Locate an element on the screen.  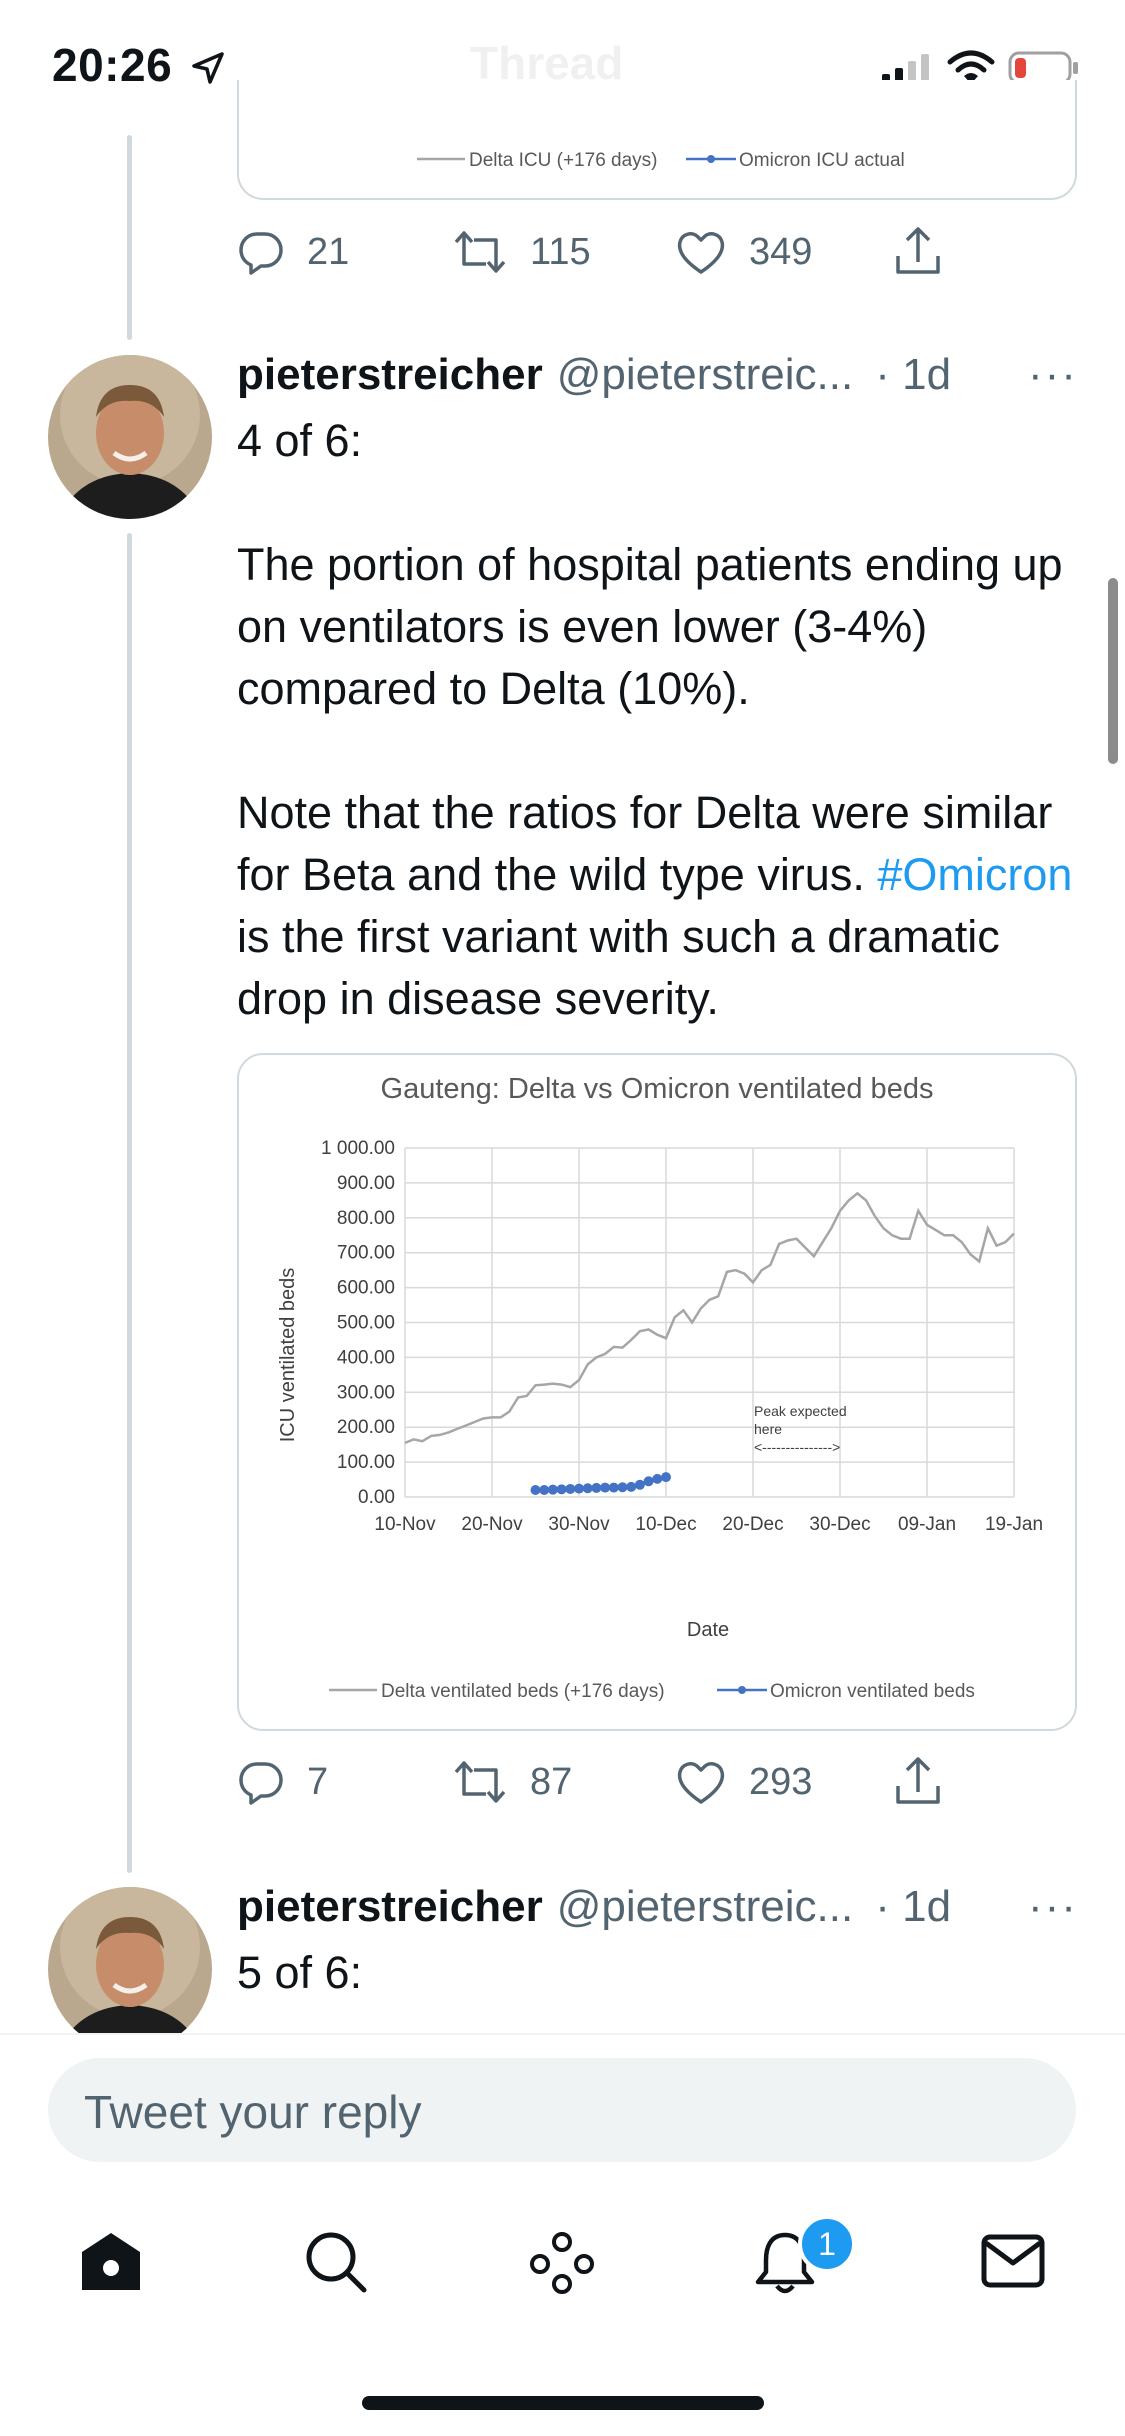
annotation-text: here is located at coordinates (768, 1429).